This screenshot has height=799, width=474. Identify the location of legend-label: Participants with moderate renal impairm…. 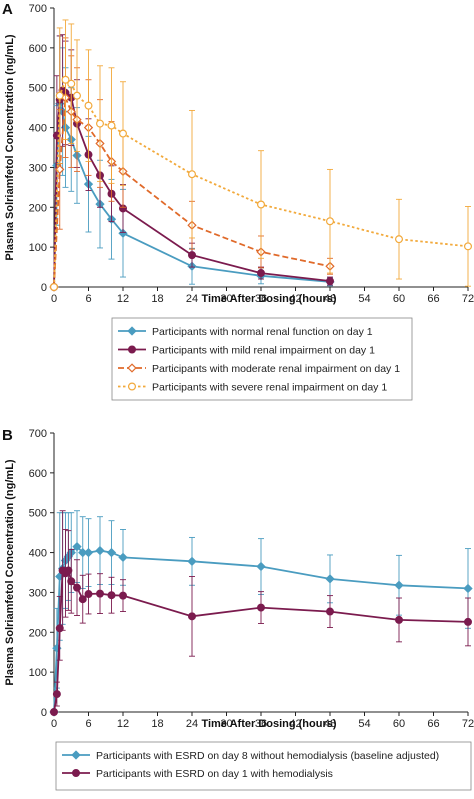
(276, 369).